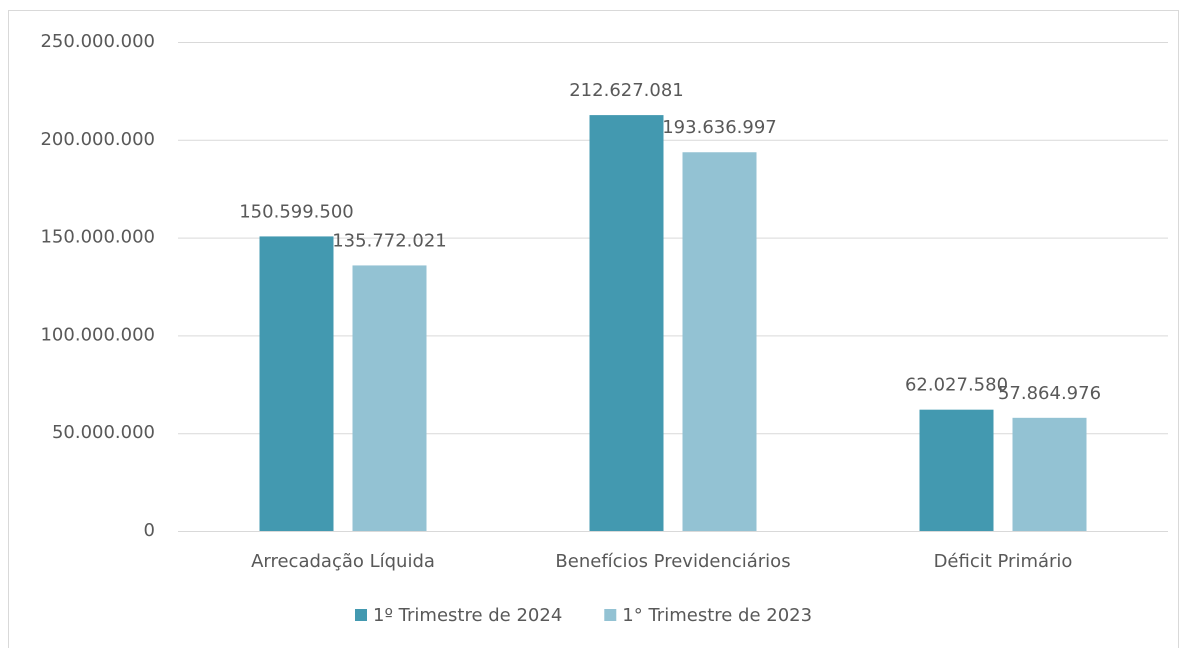  Describe the element at coordinates (1049, 393) in the screenshot. I see `value-label: 57.864.976` at that location.